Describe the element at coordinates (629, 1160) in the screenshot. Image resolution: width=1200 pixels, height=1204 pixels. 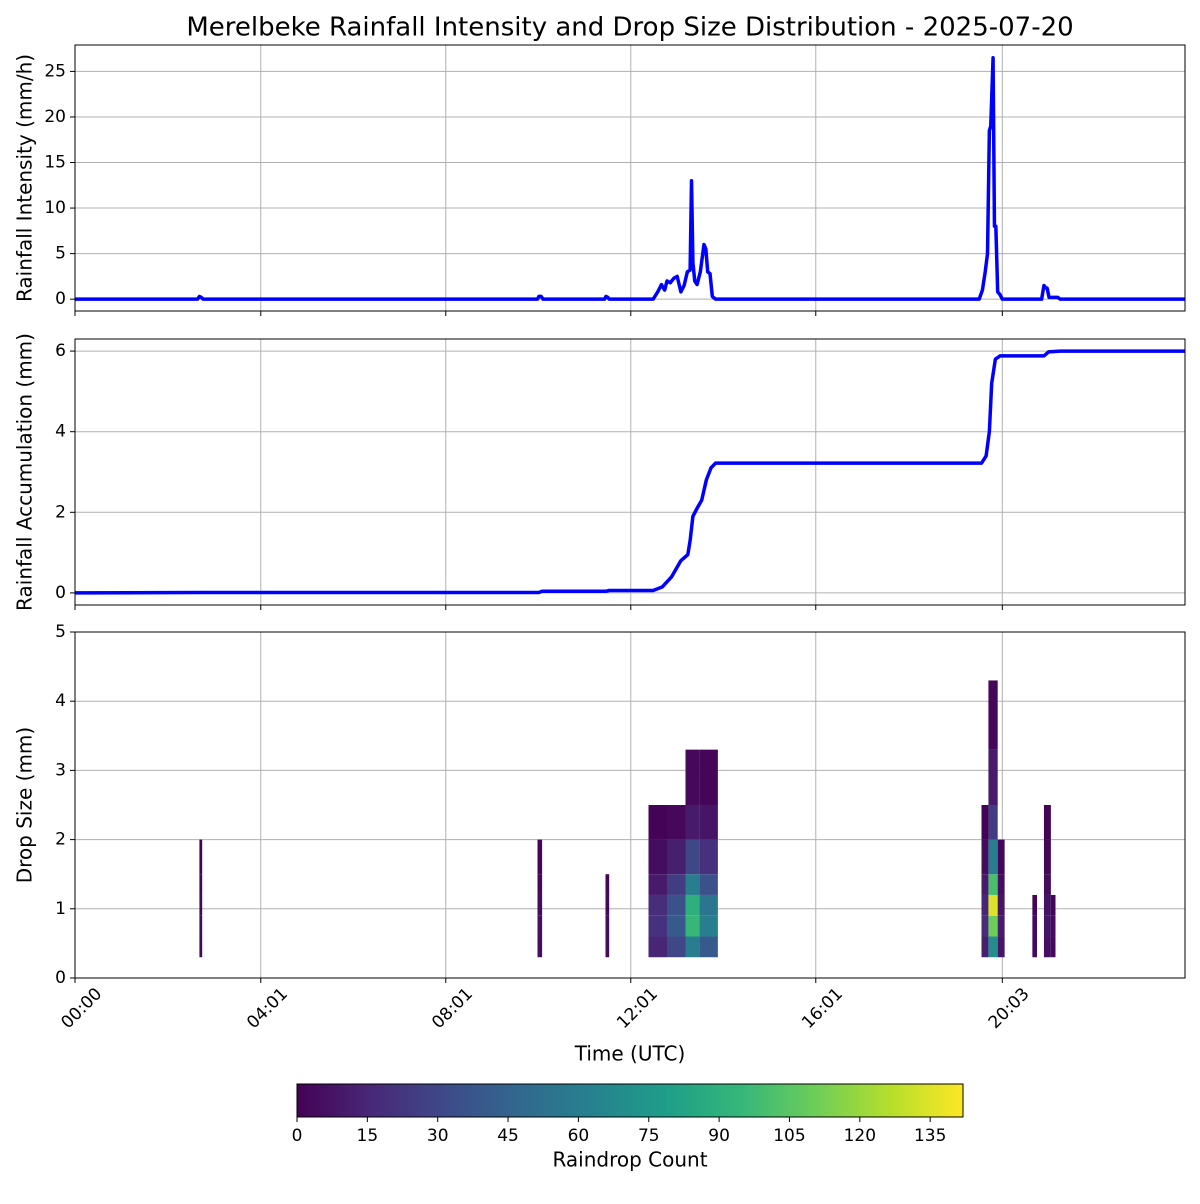
I see `colorbar-label: Raindrop Count` at that location.